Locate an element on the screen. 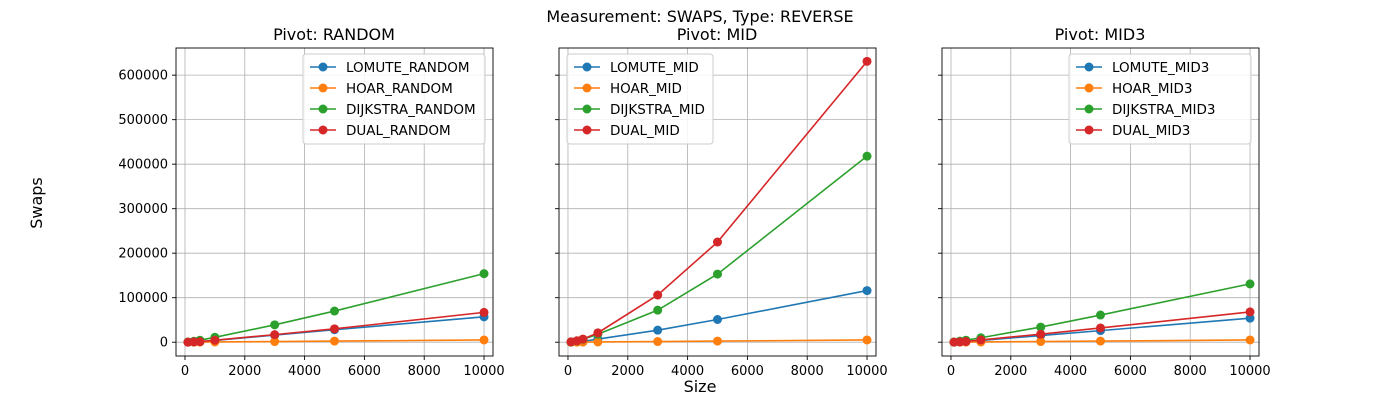 The height and width of the screenshot is (400, 1400). series-line is located at coordinates (719, 249).